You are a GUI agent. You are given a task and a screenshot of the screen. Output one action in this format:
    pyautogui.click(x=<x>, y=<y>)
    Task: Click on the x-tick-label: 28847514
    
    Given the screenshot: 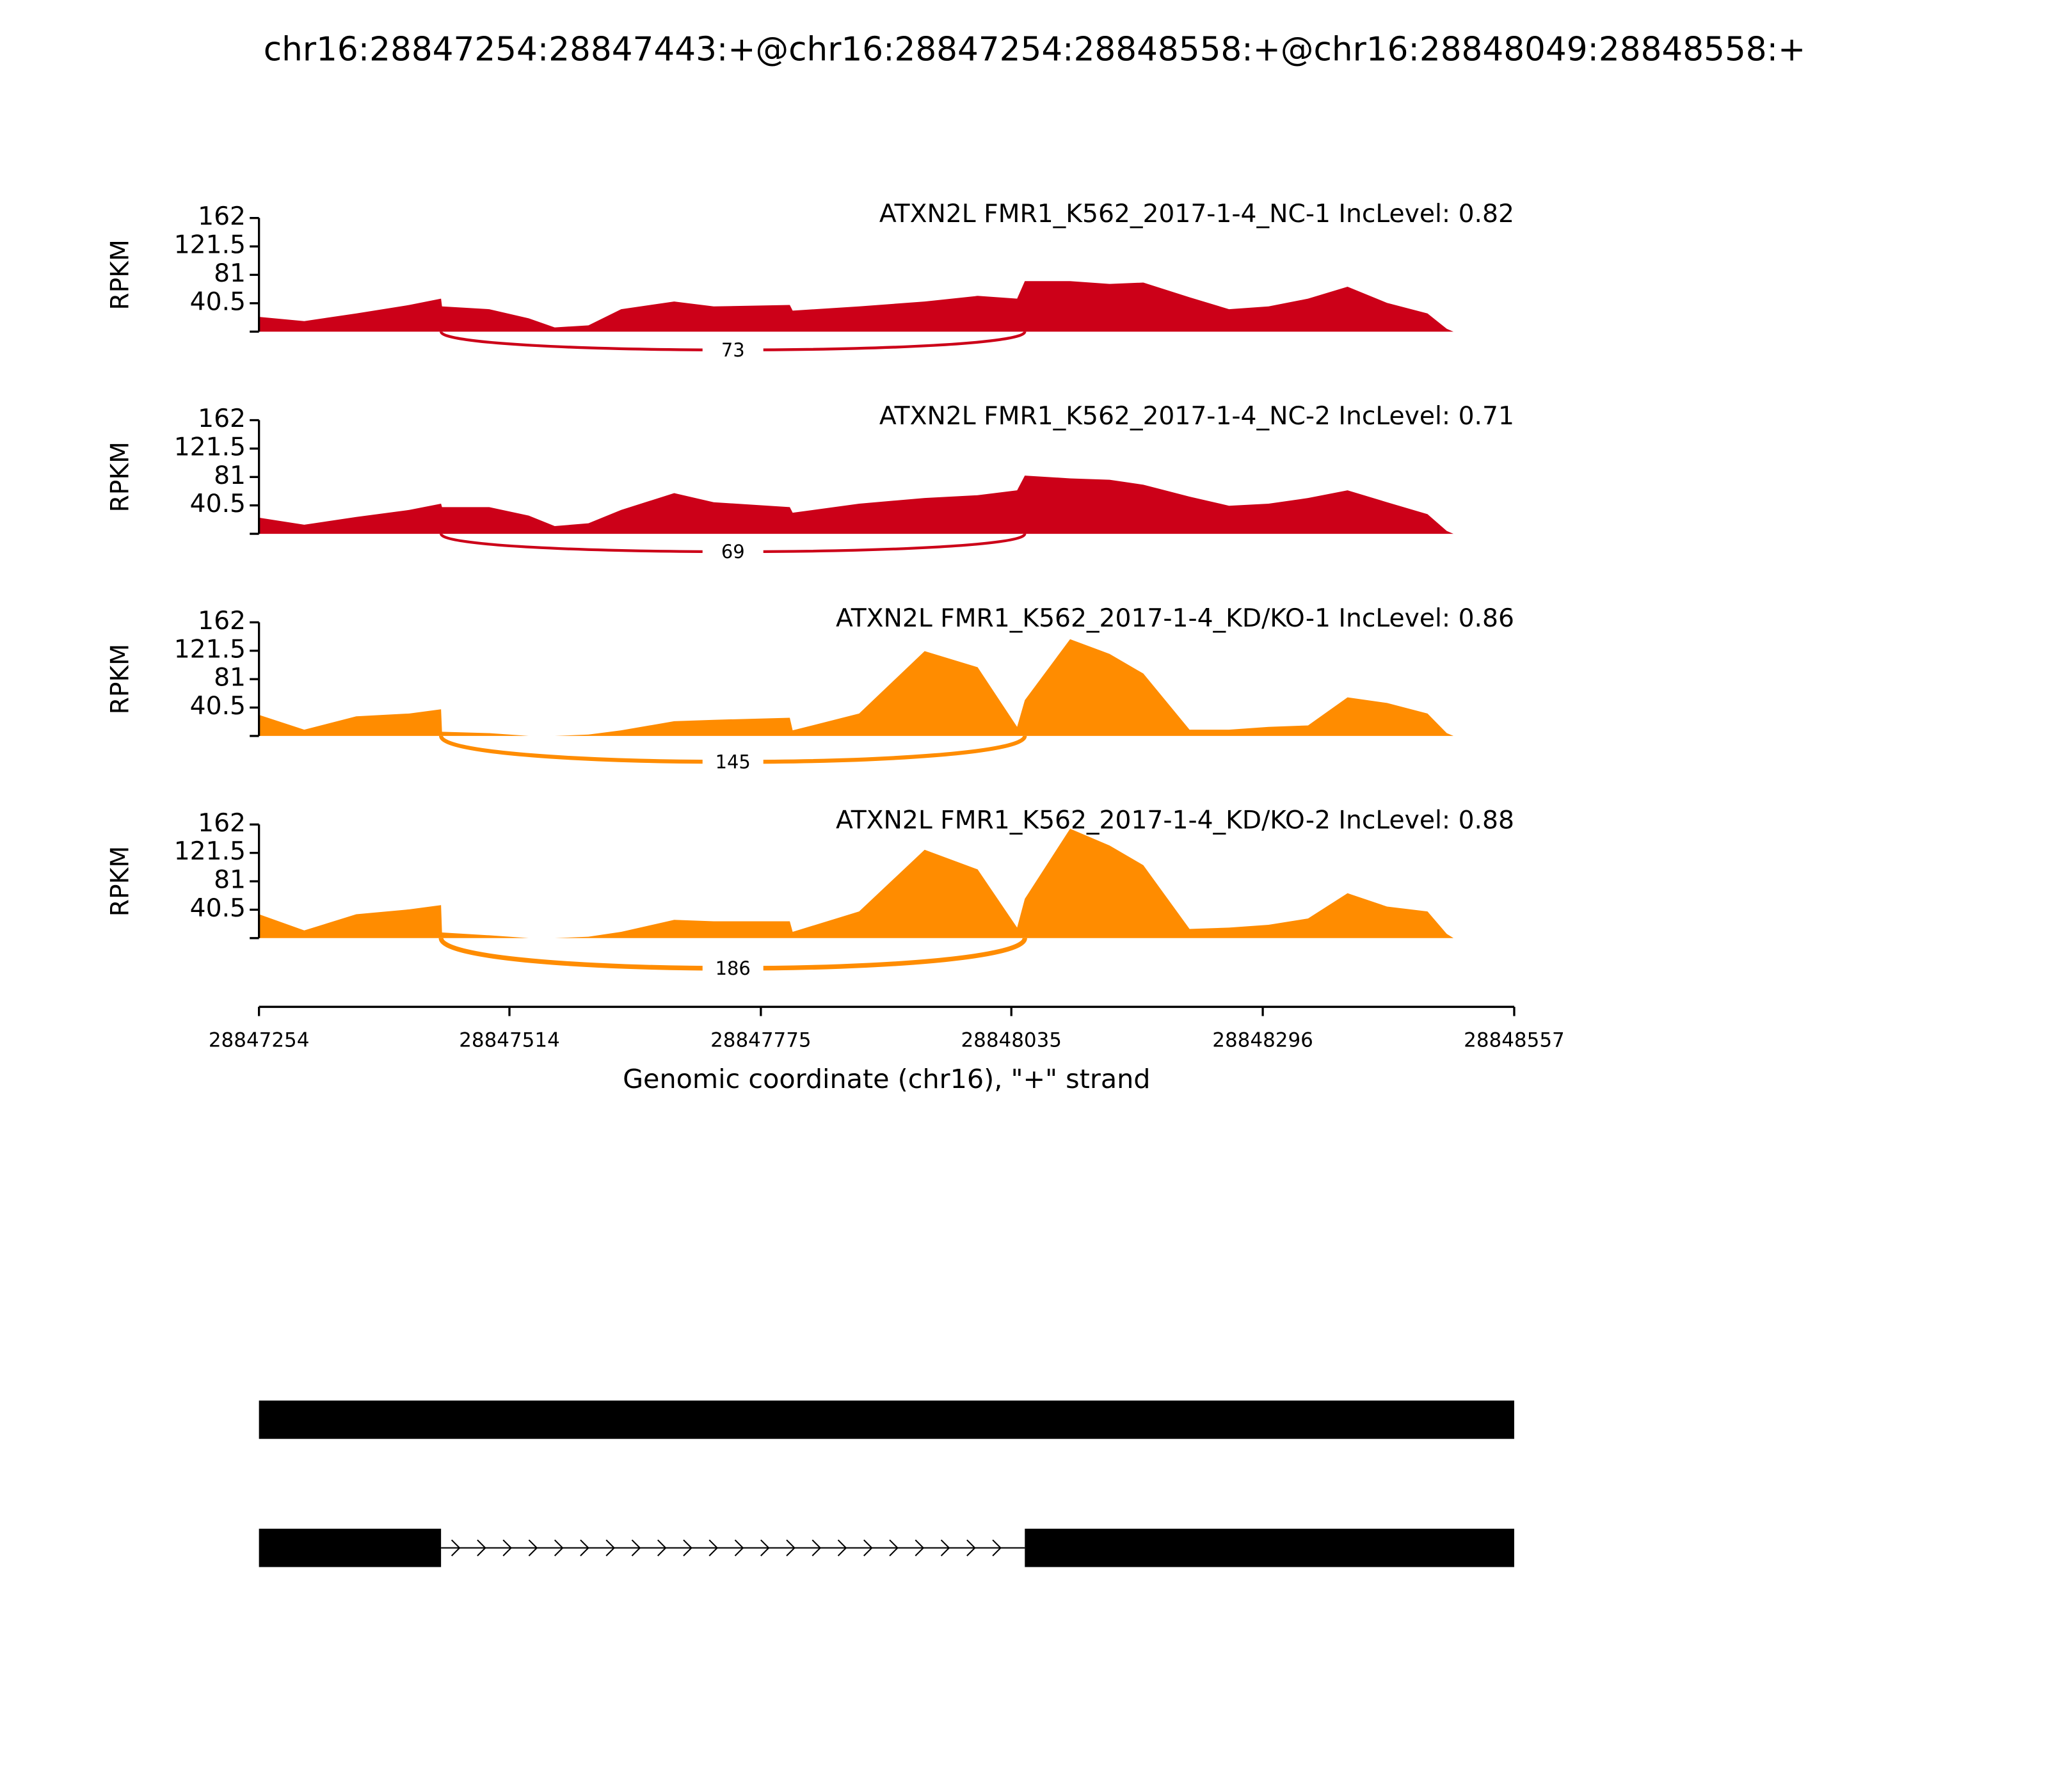 What is the action you would take?
    pyautogui.click(x=509, y=1040)
    